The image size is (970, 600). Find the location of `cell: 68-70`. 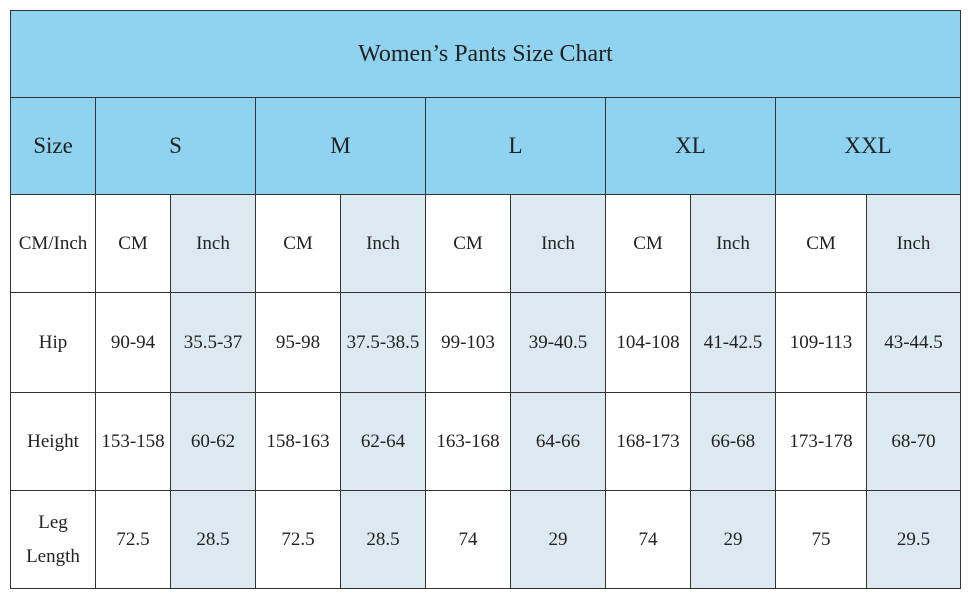

cell: 68-70 is located at coordinates (913, 441).